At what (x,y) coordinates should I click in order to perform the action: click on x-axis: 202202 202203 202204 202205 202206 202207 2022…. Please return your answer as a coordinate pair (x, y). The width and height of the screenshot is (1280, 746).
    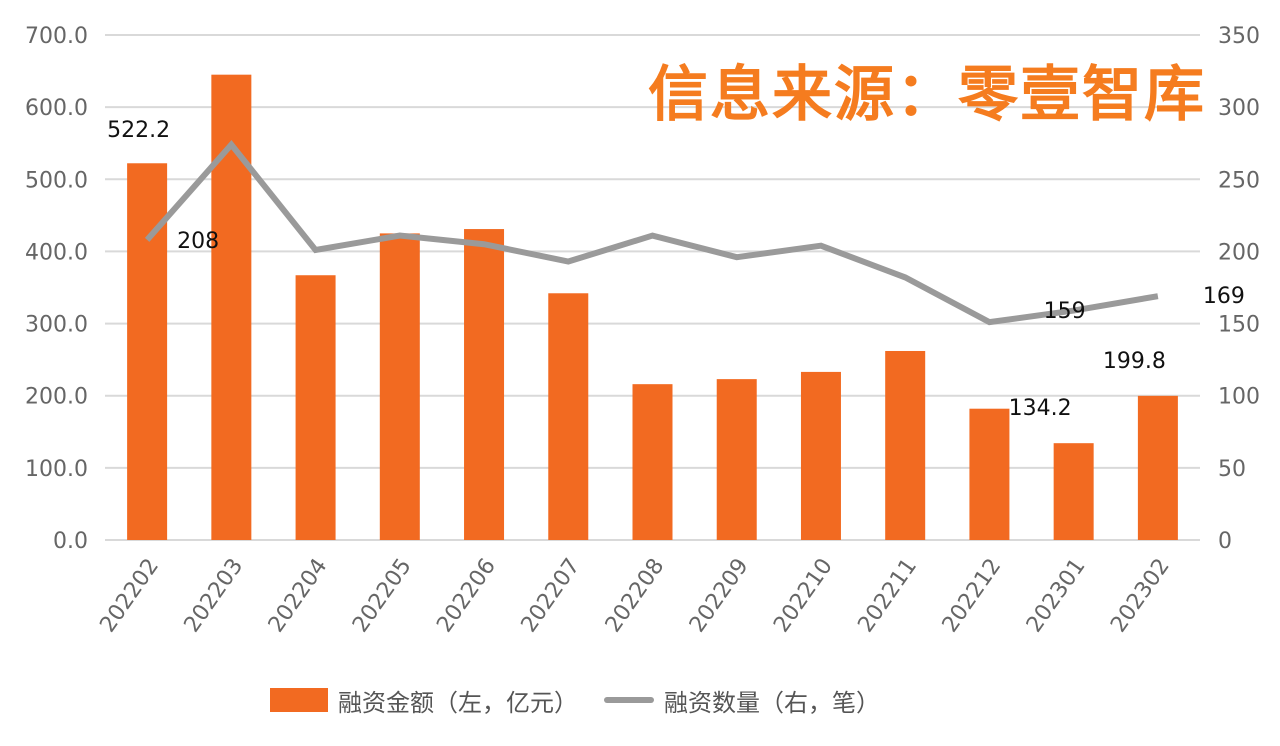
    Looking at the image, I should click on (634, 595).